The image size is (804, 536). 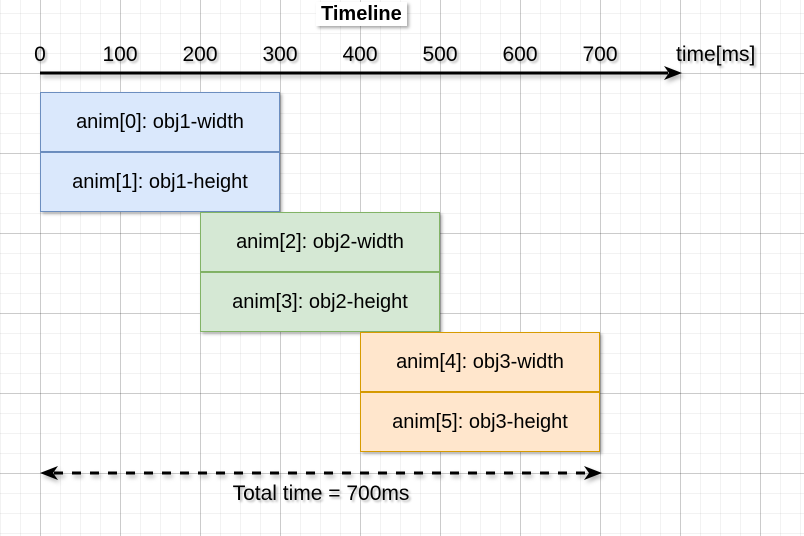 What do you see at coordinates (120, 54) in the screenshot?
I see `axis-tick-label-100: 100` at bounding box center [120, 54].